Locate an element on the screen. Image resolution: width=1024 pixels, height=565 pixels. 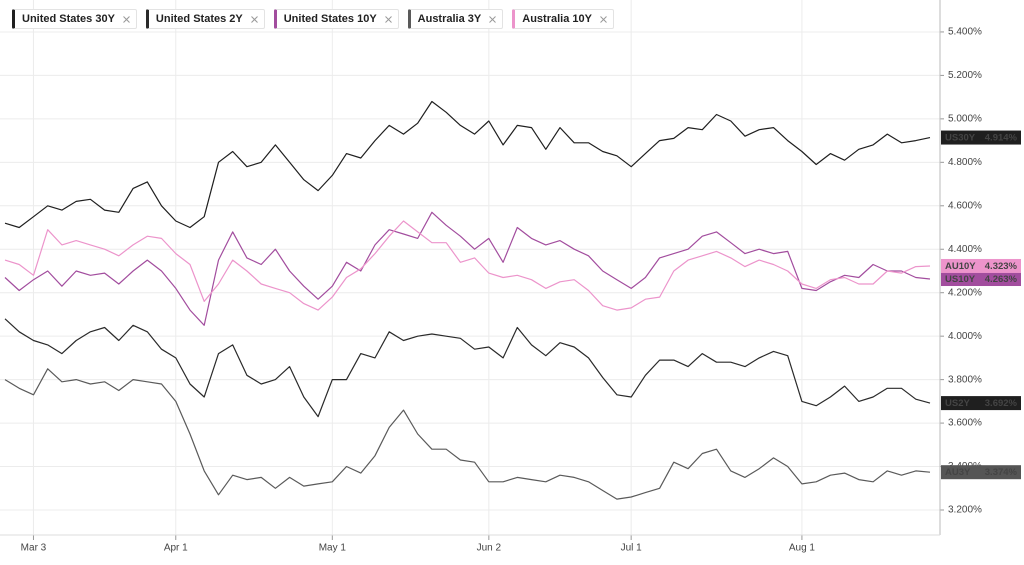
end-label-name: AU3Y is located at coordinates (958, 472).